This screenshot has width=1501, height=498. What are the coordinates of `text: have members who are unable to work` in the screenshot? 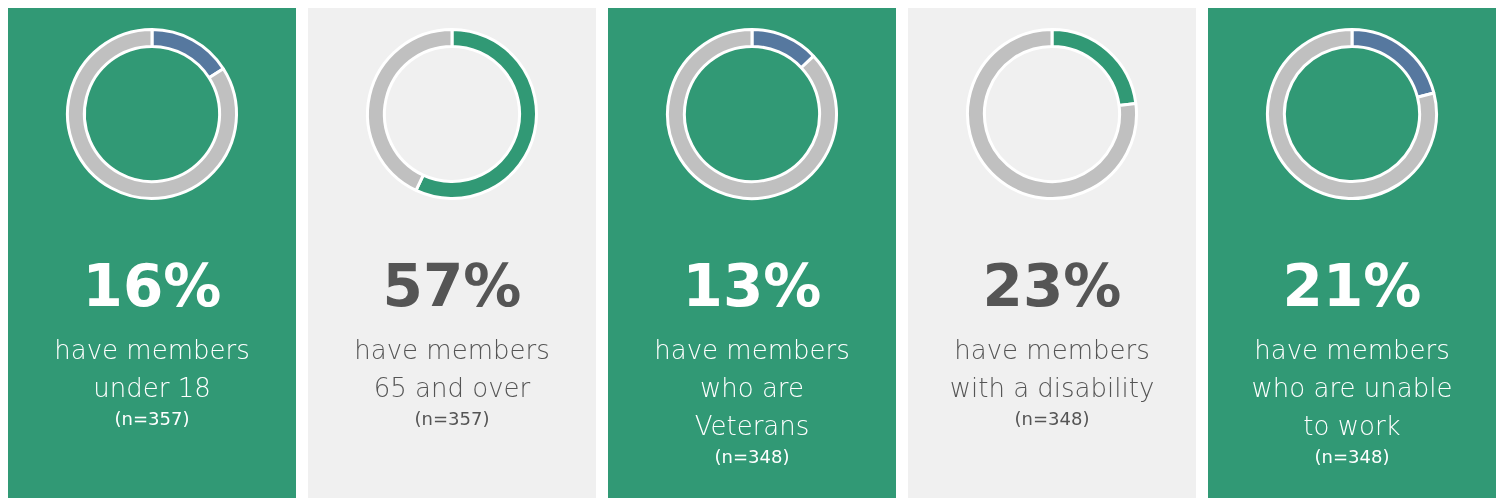 It's located at (1352, 388).